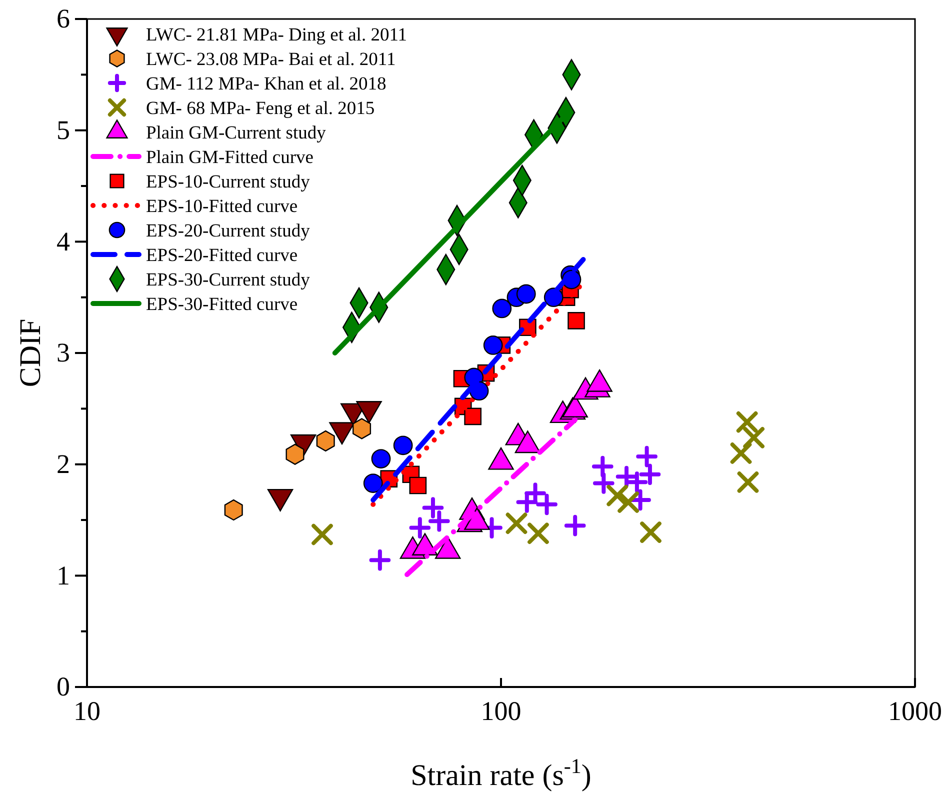  I want to click on legend-label: LWC- 23.08 MPa- Bai et al. 2011, so click(271, 60).